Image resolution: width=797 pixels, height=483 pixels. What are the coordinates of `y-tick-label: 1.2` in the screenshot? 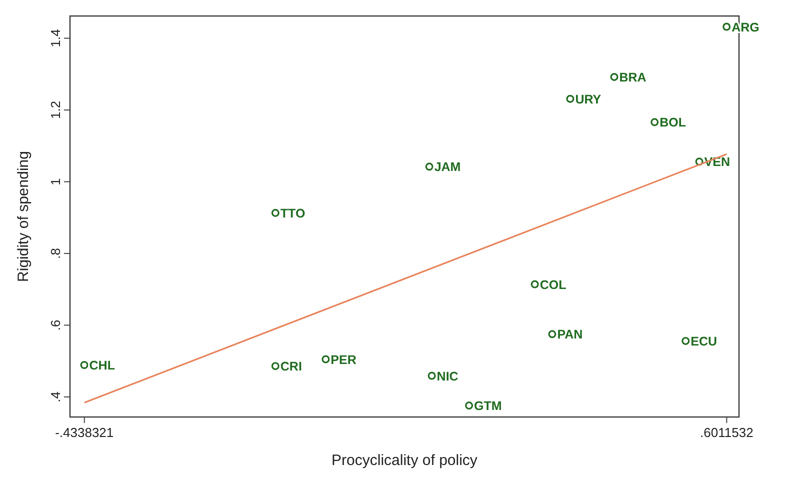 It's located at (55, 110).